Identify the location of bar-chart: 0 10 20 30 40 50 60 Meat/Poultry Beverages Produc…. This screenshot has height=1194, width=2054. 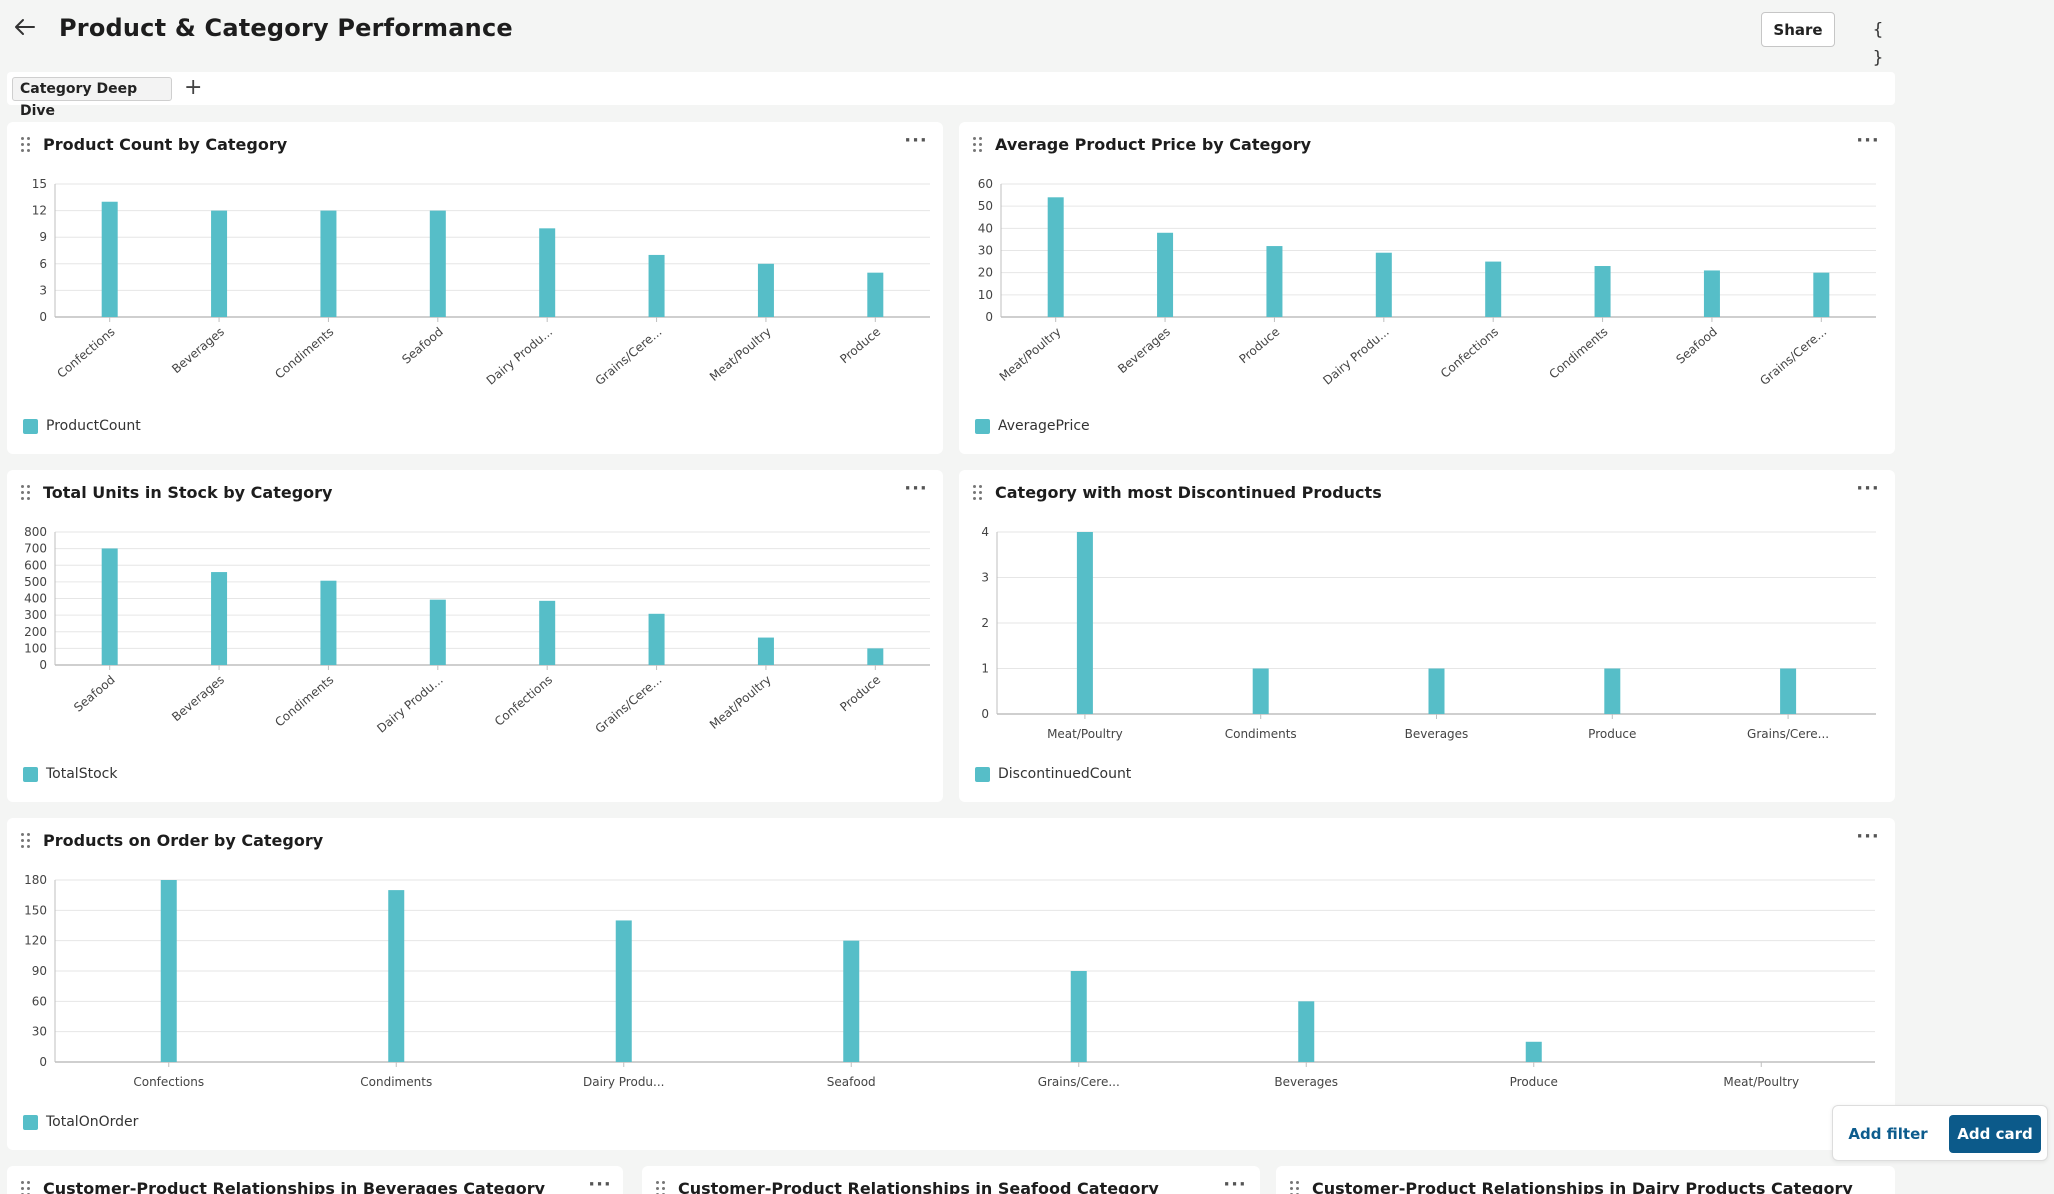
(1427, 282).